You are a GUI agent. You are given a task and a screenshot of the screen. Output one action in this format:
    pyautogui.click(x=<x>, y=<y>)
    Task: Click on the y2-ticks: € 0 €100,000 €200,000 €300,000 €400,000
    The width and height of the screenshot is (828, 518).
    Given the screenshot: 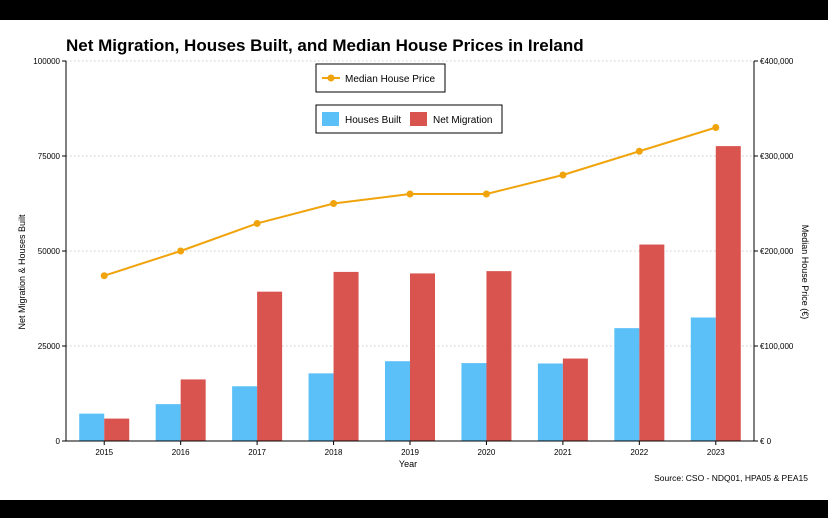 What is the action you would take?
    pyautogui.click(x=774, y=251)
    